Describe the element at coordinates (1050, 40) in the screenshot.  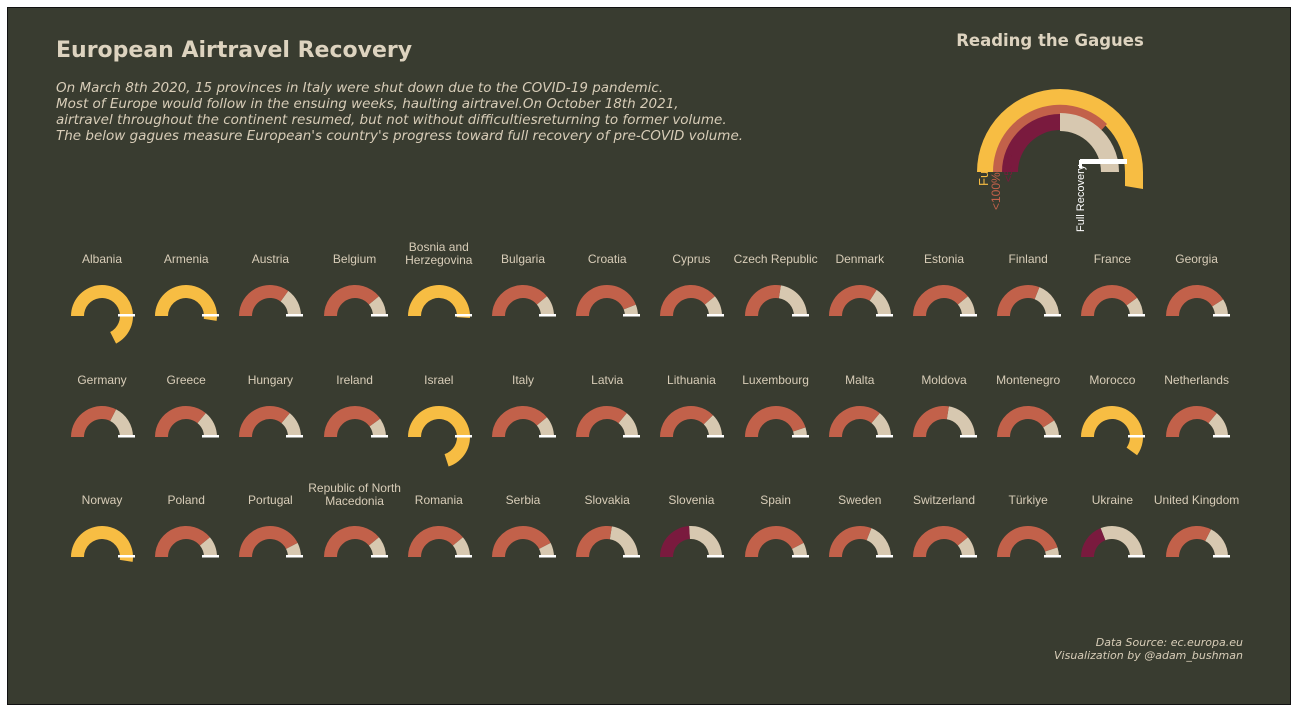
I see `legend-title: Reading the Gagues` at that location.